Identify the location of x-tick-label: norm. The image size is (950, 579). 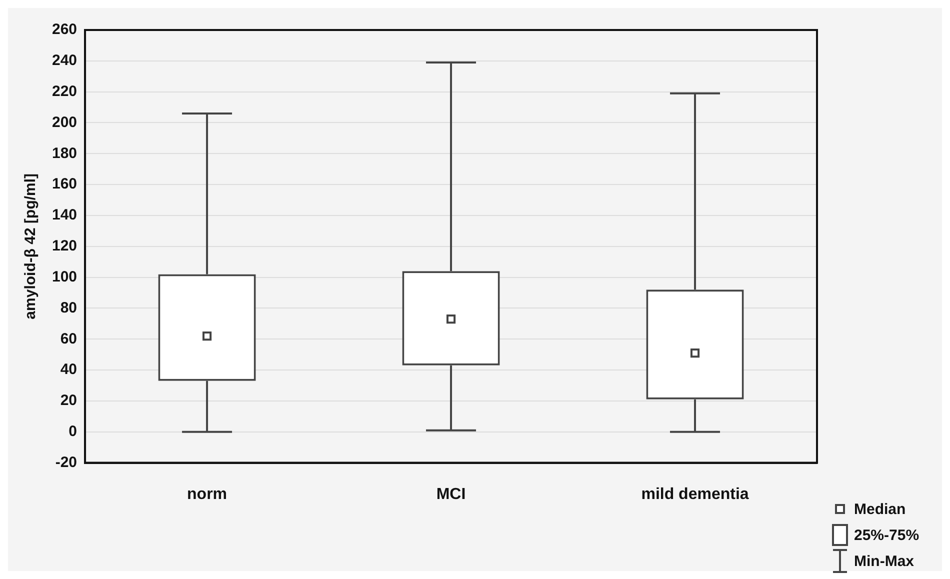
(207, 494).